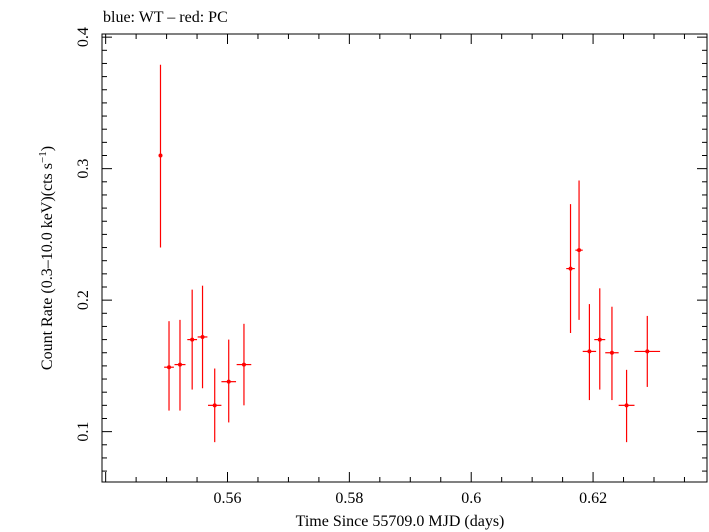 The image size is (709, 532). Describe the element at coordinates (47, 266) in the screenshot. I see `y-axis-label-main: Count Rate (0.3–10.0 keV)(cts s` at that location.